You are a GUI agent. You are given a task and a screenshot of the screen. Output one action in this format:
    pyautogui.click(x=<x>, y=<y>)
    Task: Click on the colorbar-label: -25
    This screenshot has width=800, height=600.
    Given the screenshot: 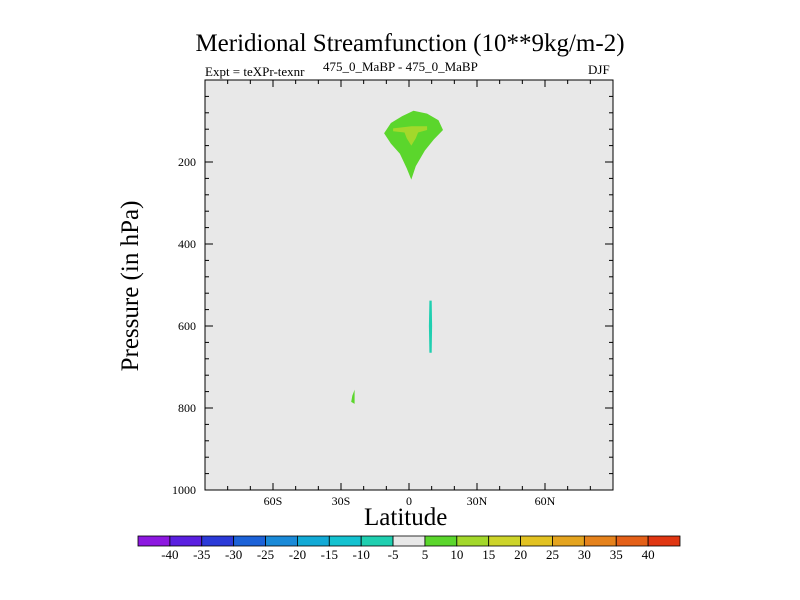 What is the action you would take?
    pyautogui.click(x=265, y=554)
    